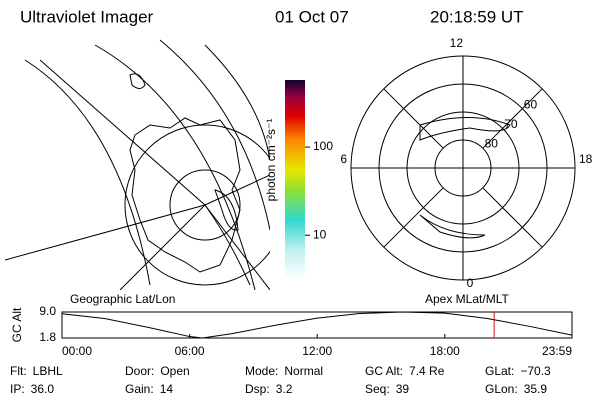 This screenshot has width=600, height=400. What do you see at coordinates (47, 337) in the screenshot?
I see `y-tick-label: 1.8` at bounding box center [47, 337].